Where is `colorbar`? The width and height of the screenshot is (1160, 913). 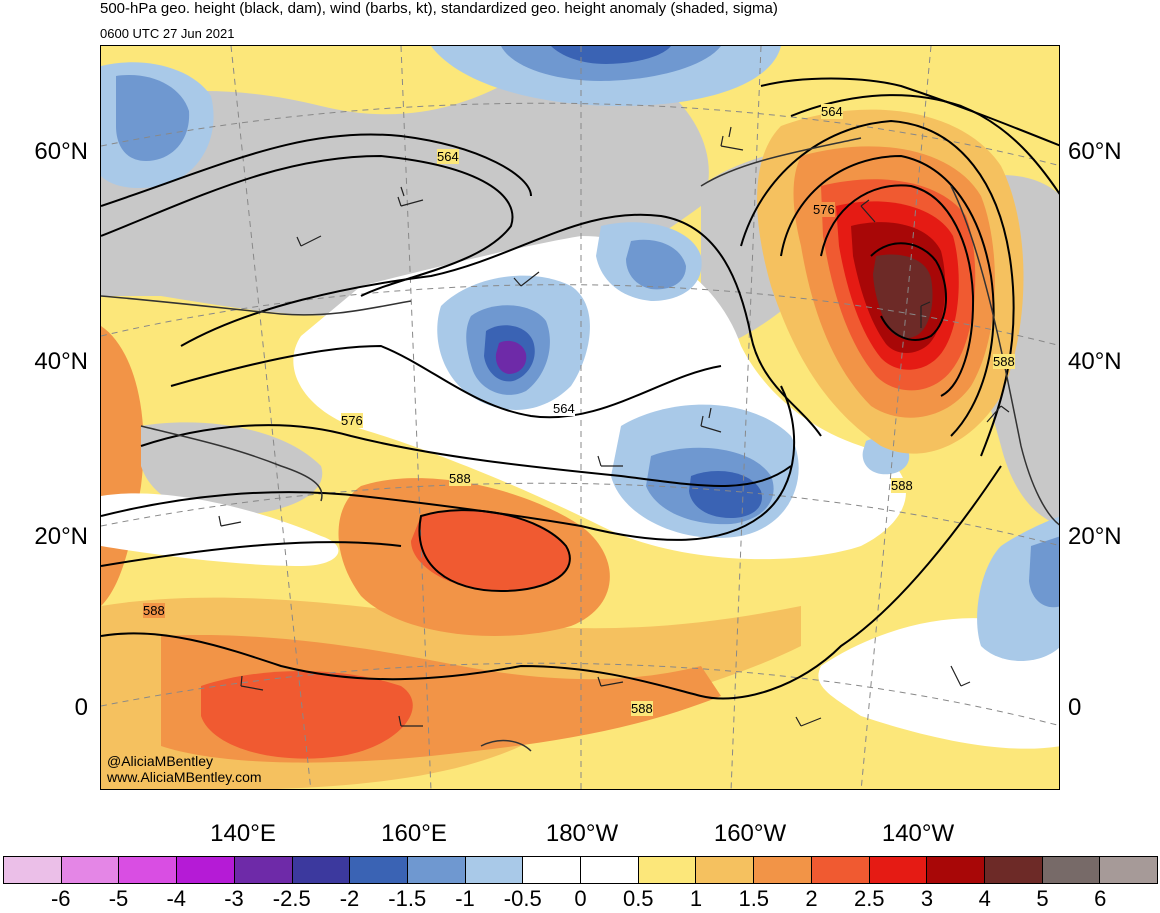 colorbar is located at coordinates (580, 870).